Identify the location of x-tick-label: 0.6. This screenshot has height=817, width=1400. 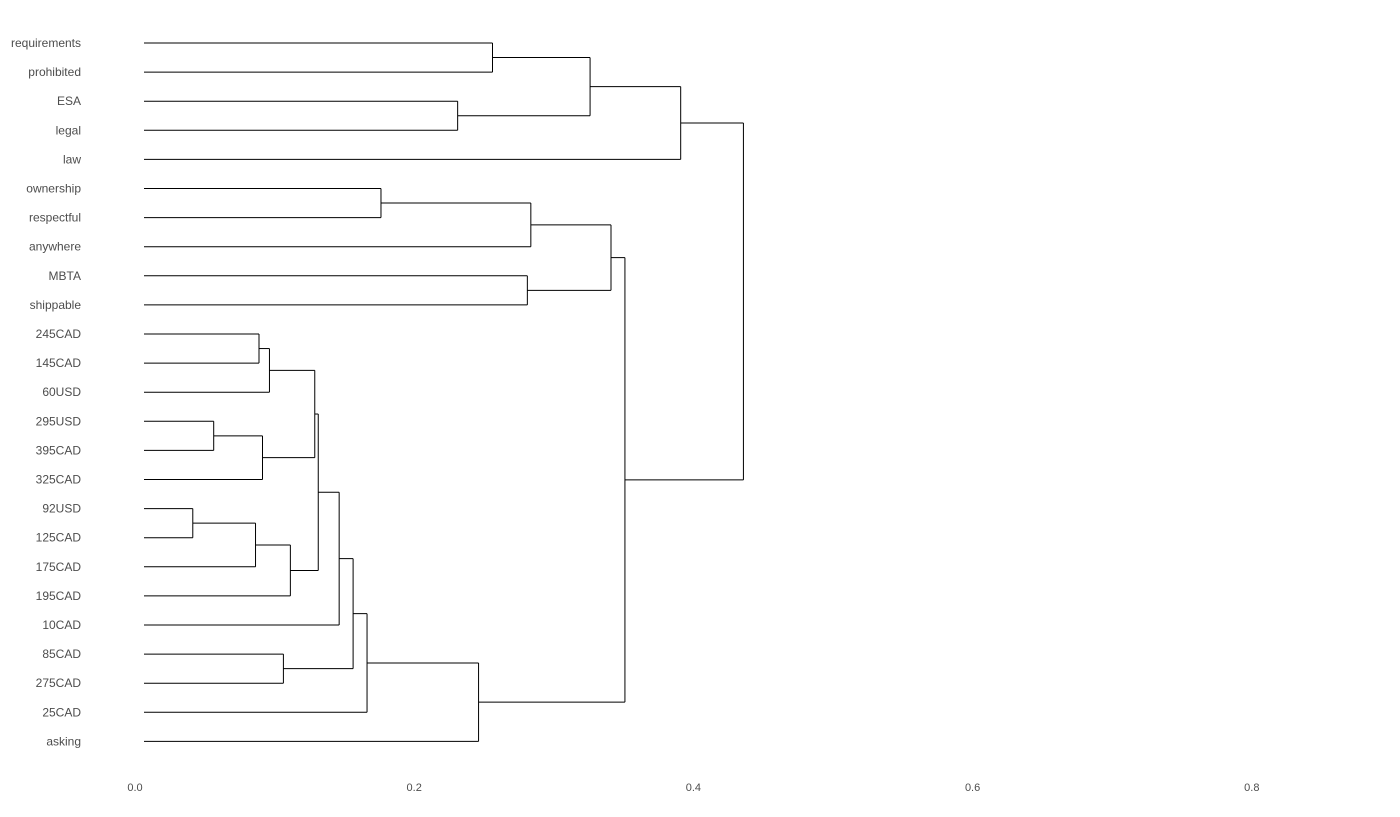
(972, 788).